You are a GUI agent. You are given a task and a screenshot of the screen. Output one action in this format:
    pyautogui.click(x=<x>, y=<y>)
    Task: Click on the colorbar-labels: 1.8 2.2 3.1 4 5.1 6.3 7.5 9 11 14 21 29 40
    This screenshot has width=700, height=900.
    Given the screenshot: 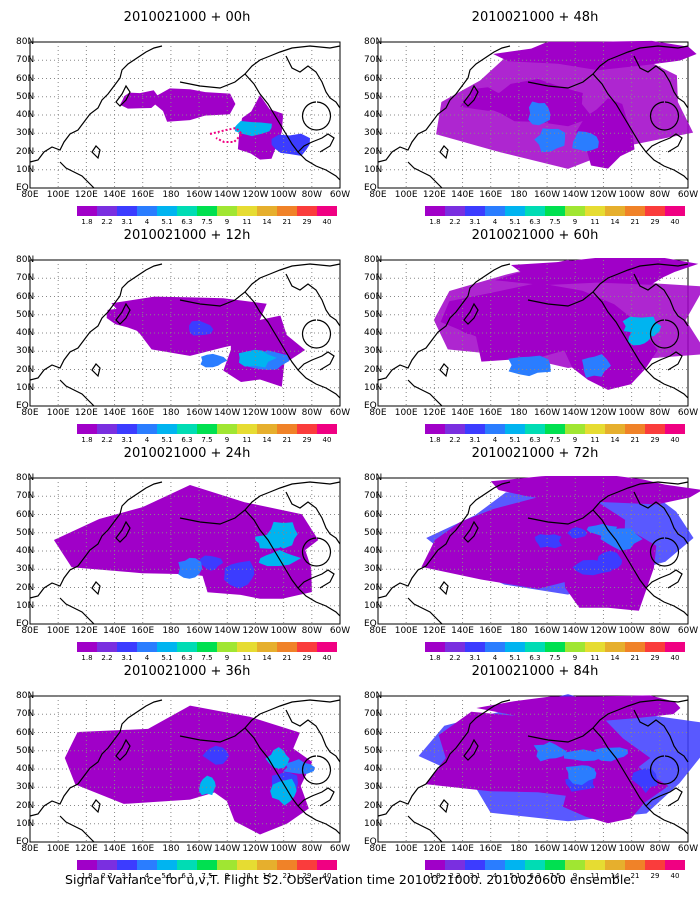 What is the action you would take?
    pyautogui.click(x=555, y=223)
    